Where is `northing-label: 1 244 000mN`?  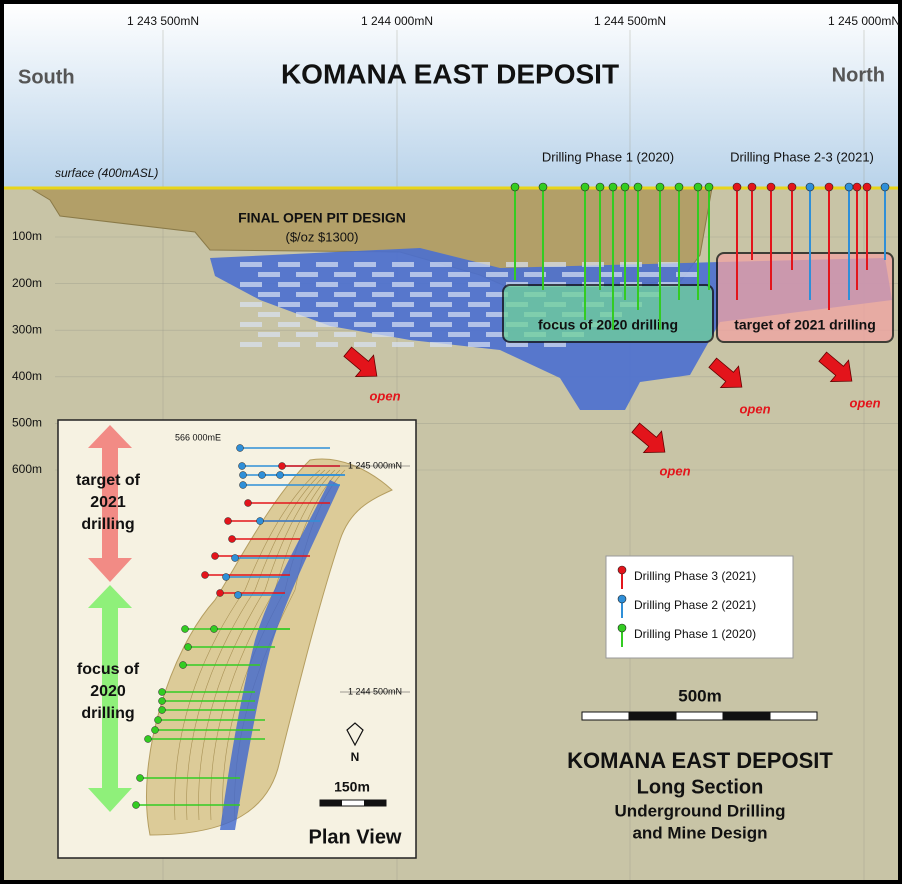
northing-label: 1 244 000mN is located at coordinates (397, 21).